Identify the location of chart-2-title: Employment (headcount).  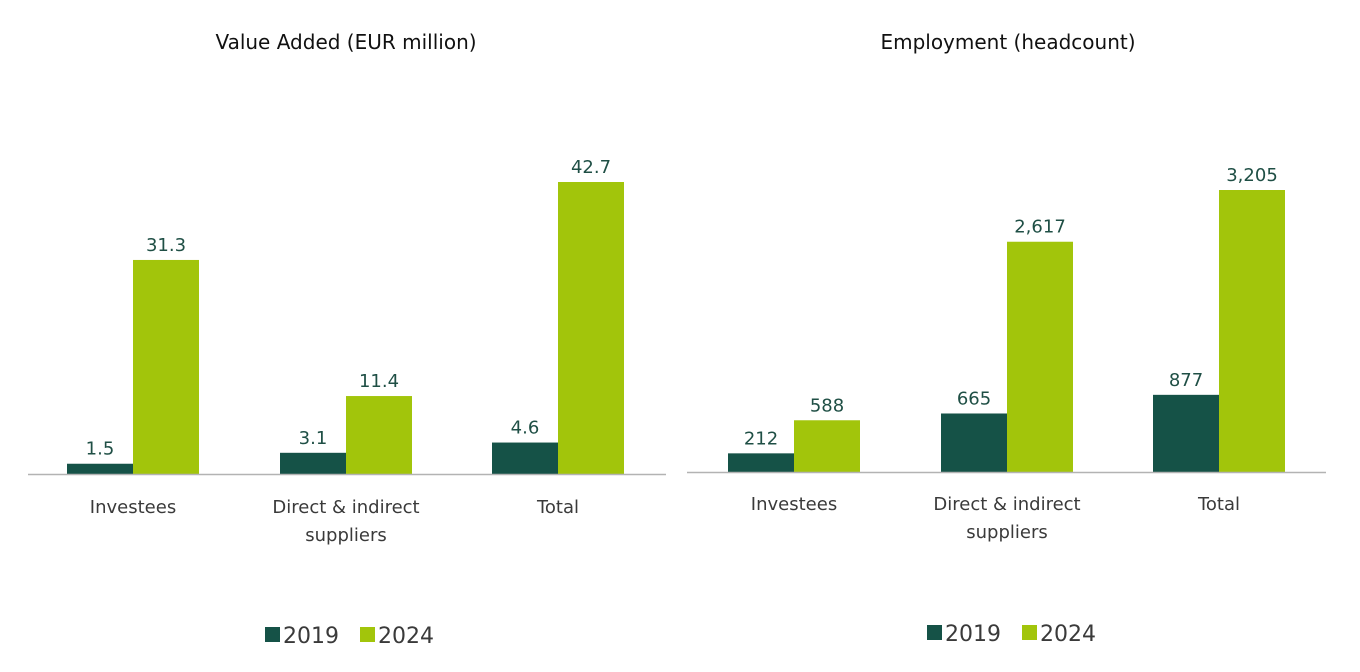
(1007, 42).